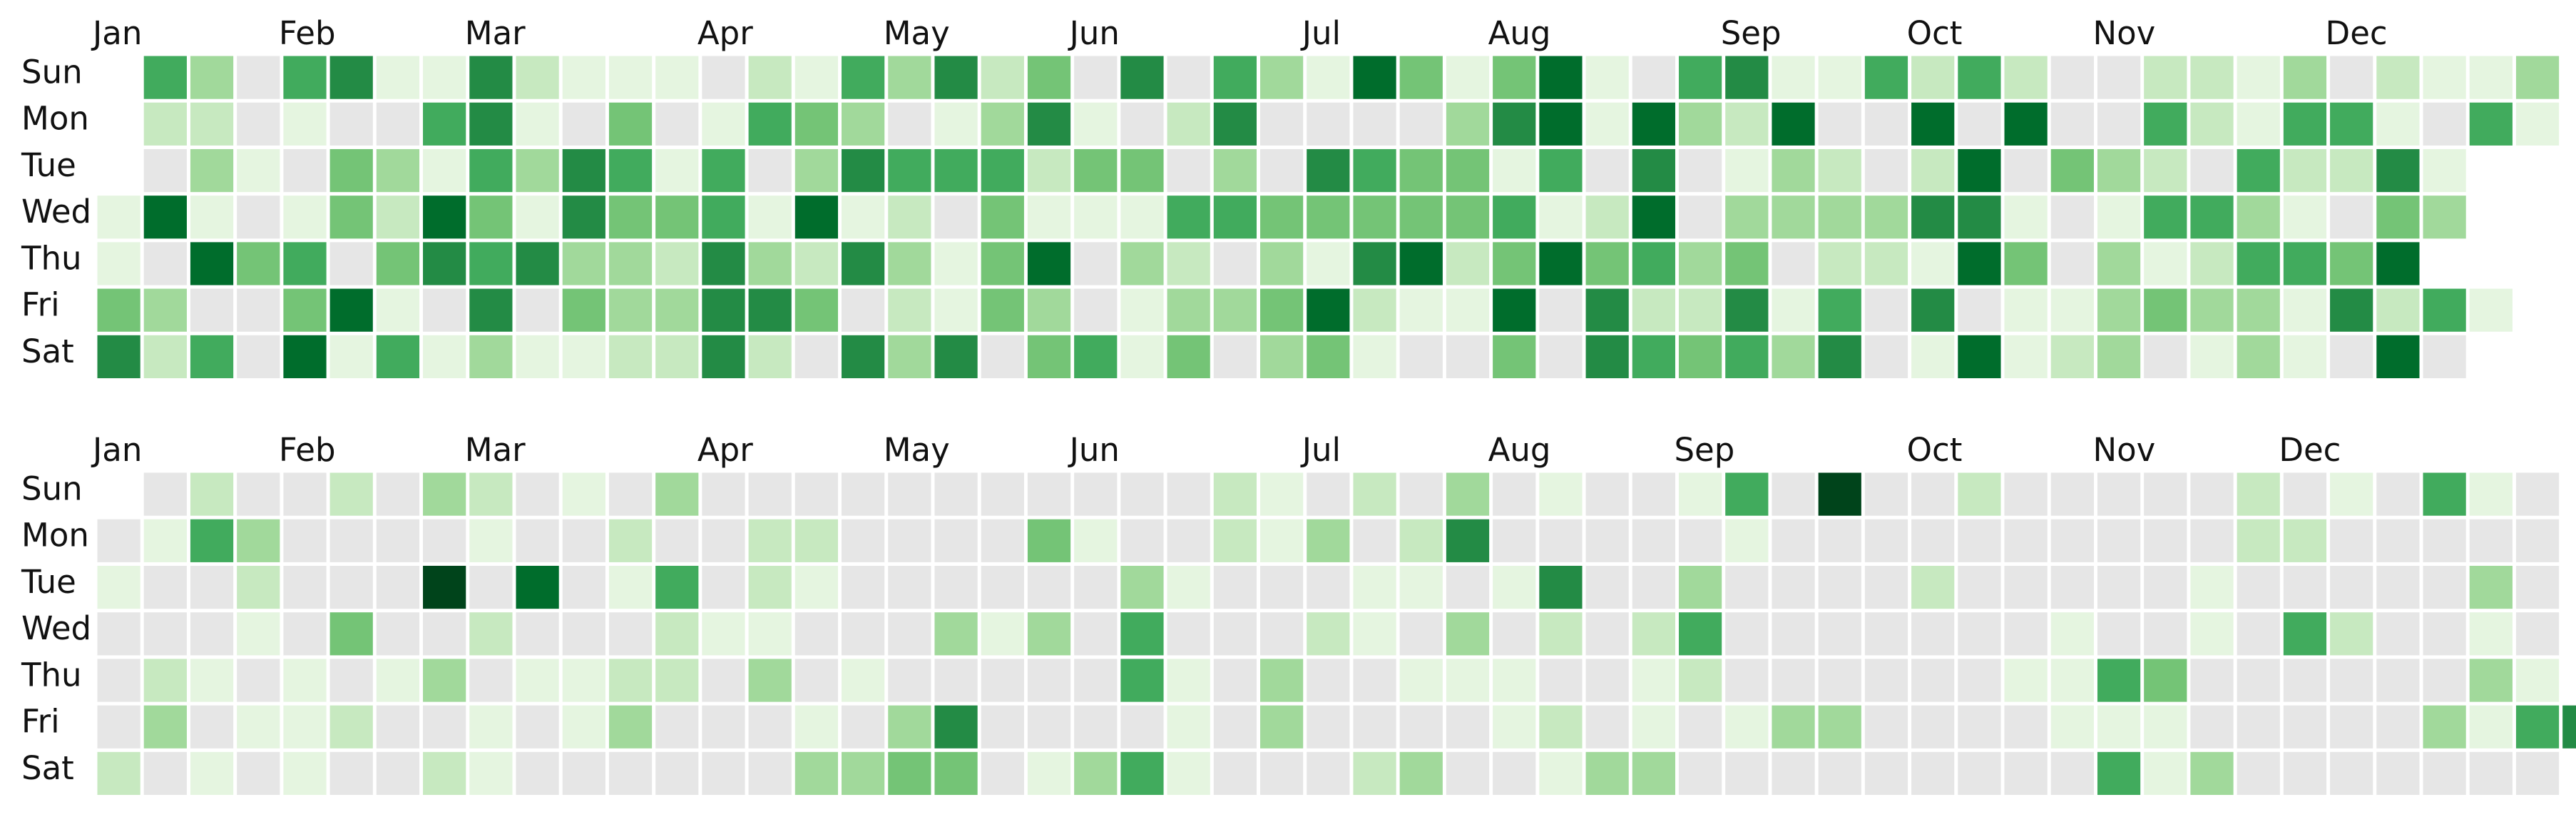 The width and height of the screenshot is (2576, 837). Describe the element at coordinates (2123, 33) in the screenshot. I see `month-label-nov: Nov` at that location.